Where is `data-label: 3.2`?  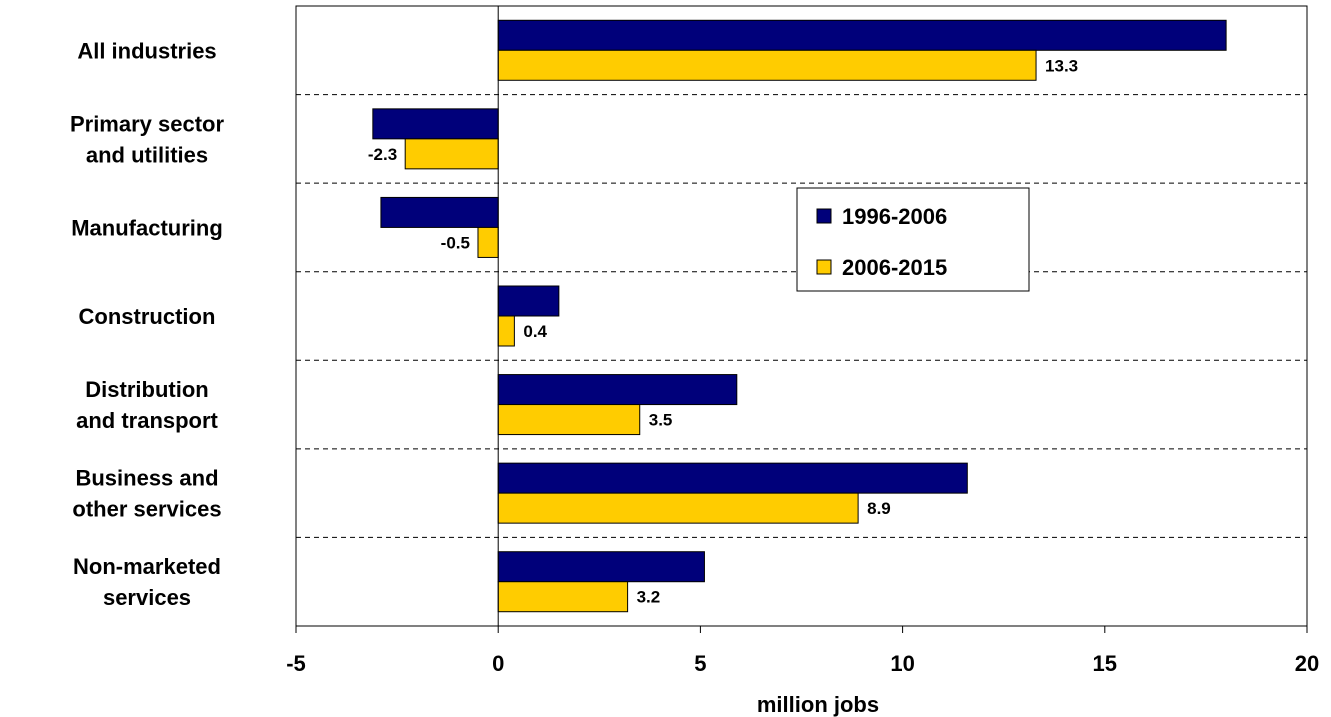
data-label: 3.2 is located at coordinates (649, 597).